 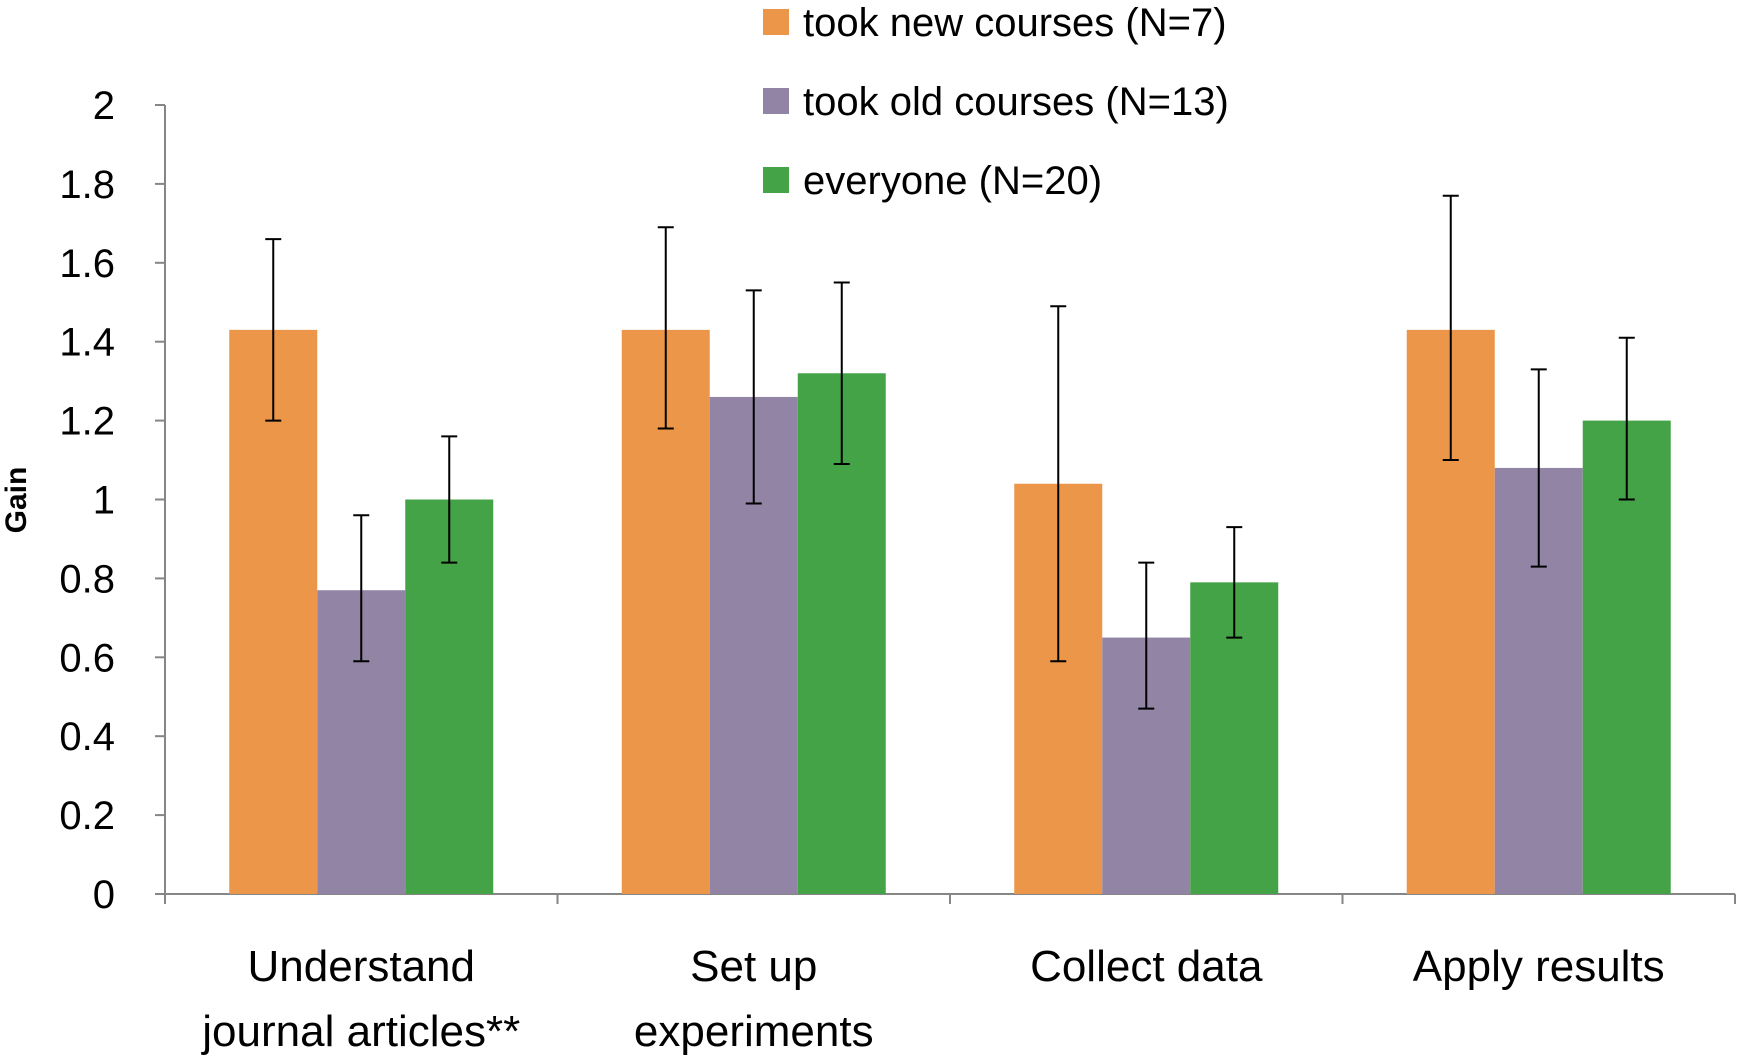 I want to click on y-tick-label: 1.4, so click(x=87, y=343).